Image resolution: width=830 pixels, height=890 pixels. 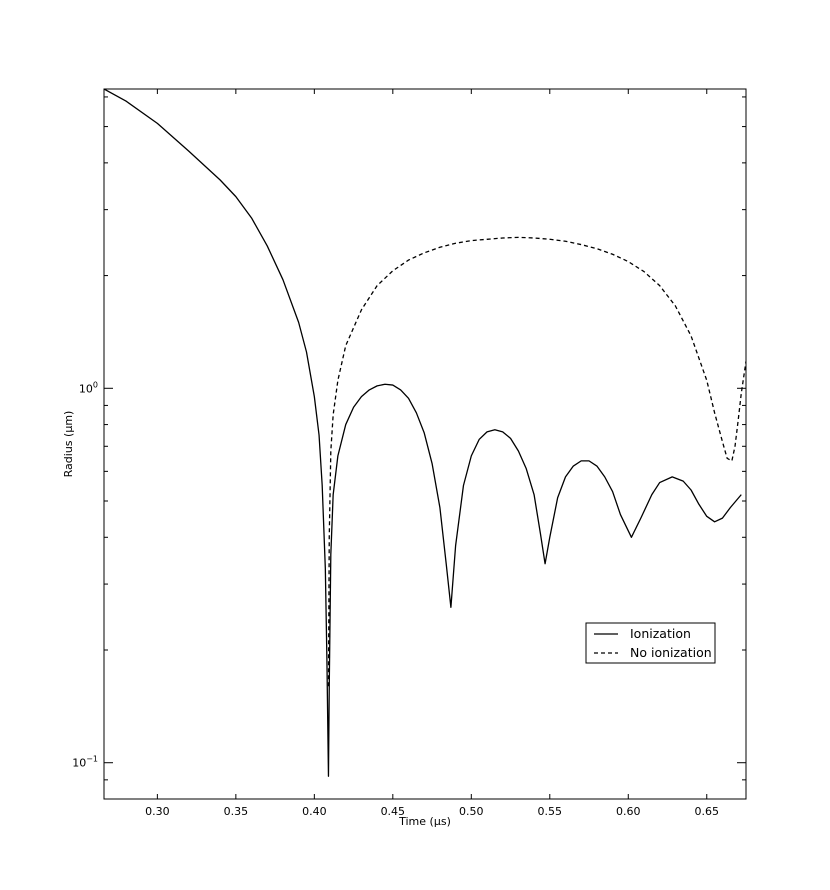 I want to click on x-tick-label: 0.45, so click(x=393, y=811).